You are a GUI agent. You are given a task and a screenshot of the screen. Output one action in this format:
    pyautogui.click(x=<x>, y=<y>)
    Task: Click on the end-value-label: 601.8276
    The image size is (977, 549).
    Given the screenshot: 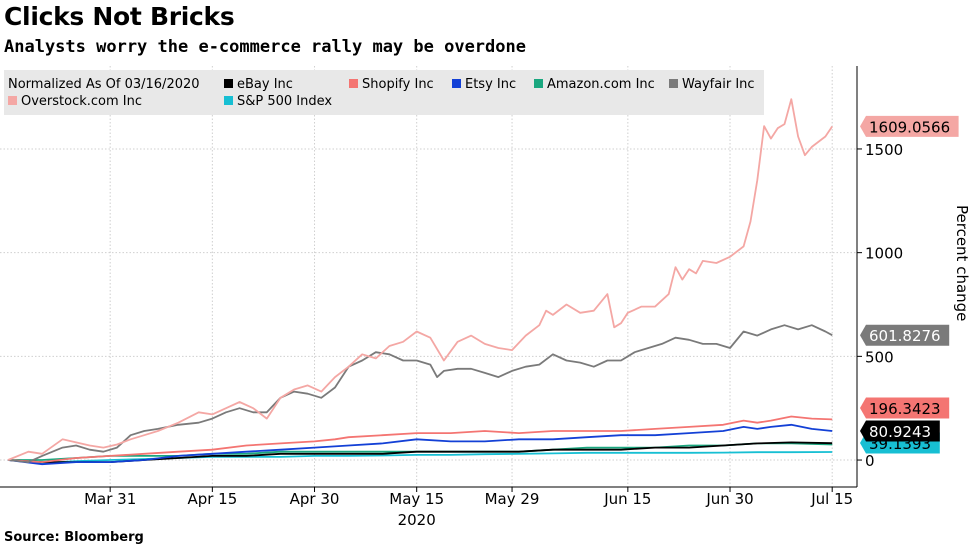 What is the action you would take?
    pyautogui.click(x=905, y=336)
    